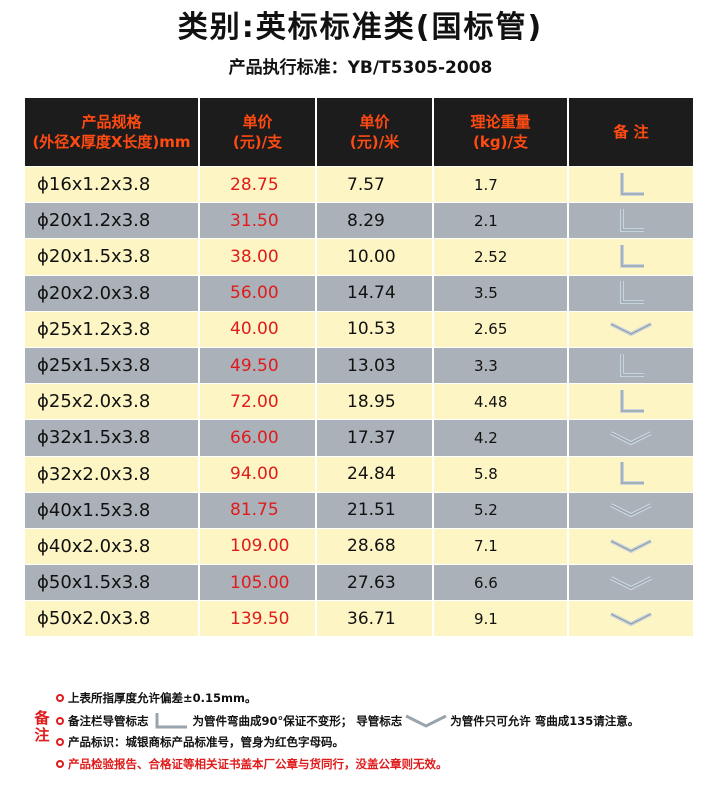 The height and width of the screenshot is (788, 721). I want to click on table-row: ϕ25x2.0x3.8 72.00 18.95 4.48, so click(359, 401).